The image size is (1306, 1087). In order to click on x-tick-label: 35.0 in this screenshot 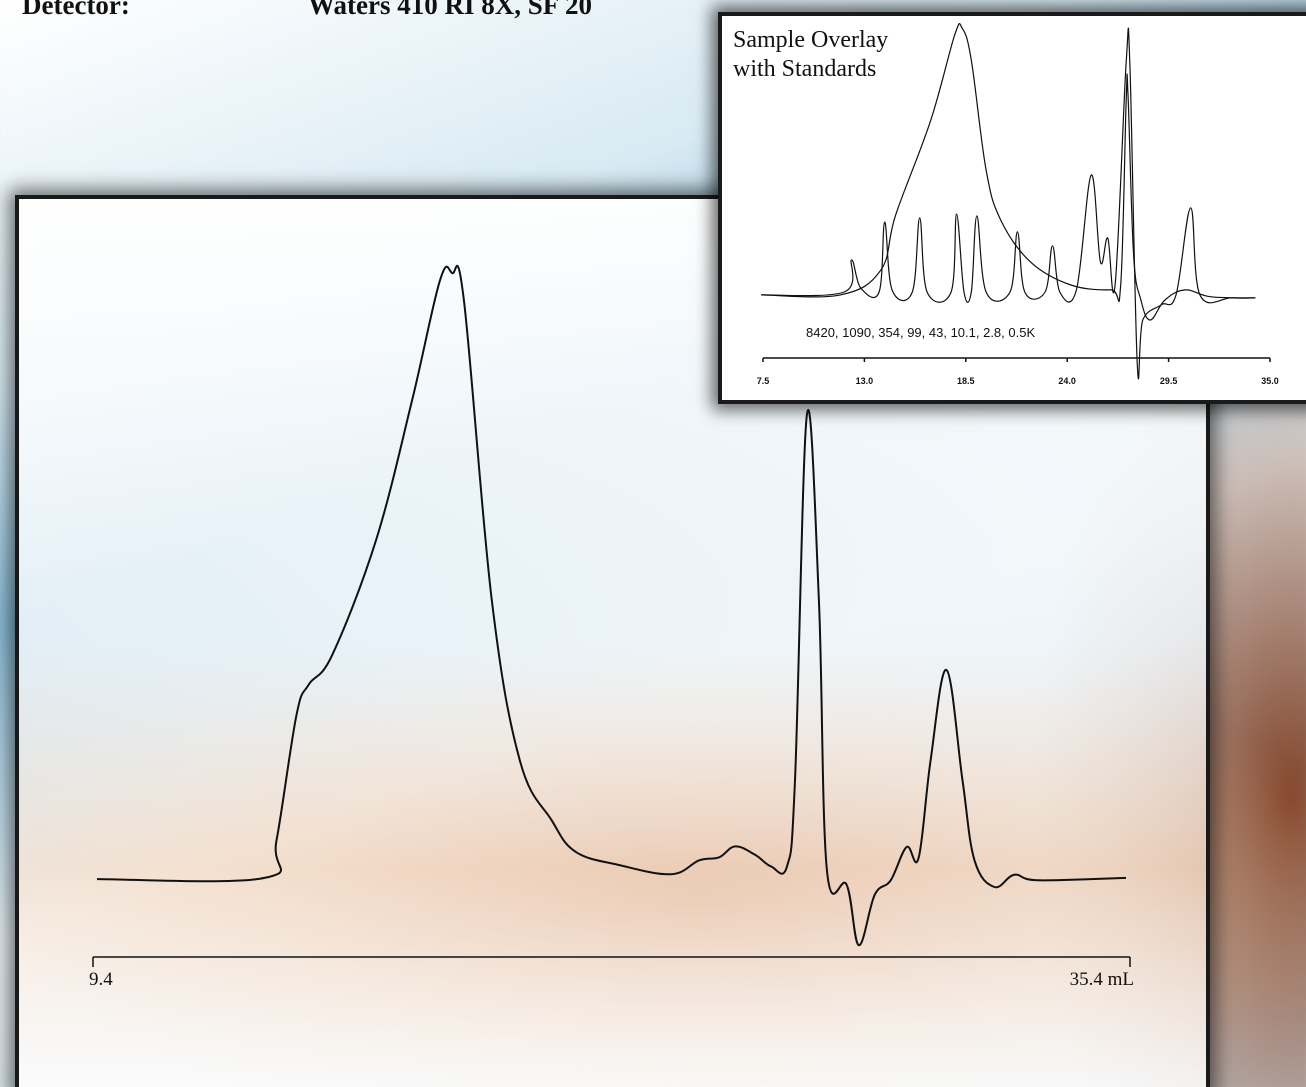, I will do `click(1270, 381)`.